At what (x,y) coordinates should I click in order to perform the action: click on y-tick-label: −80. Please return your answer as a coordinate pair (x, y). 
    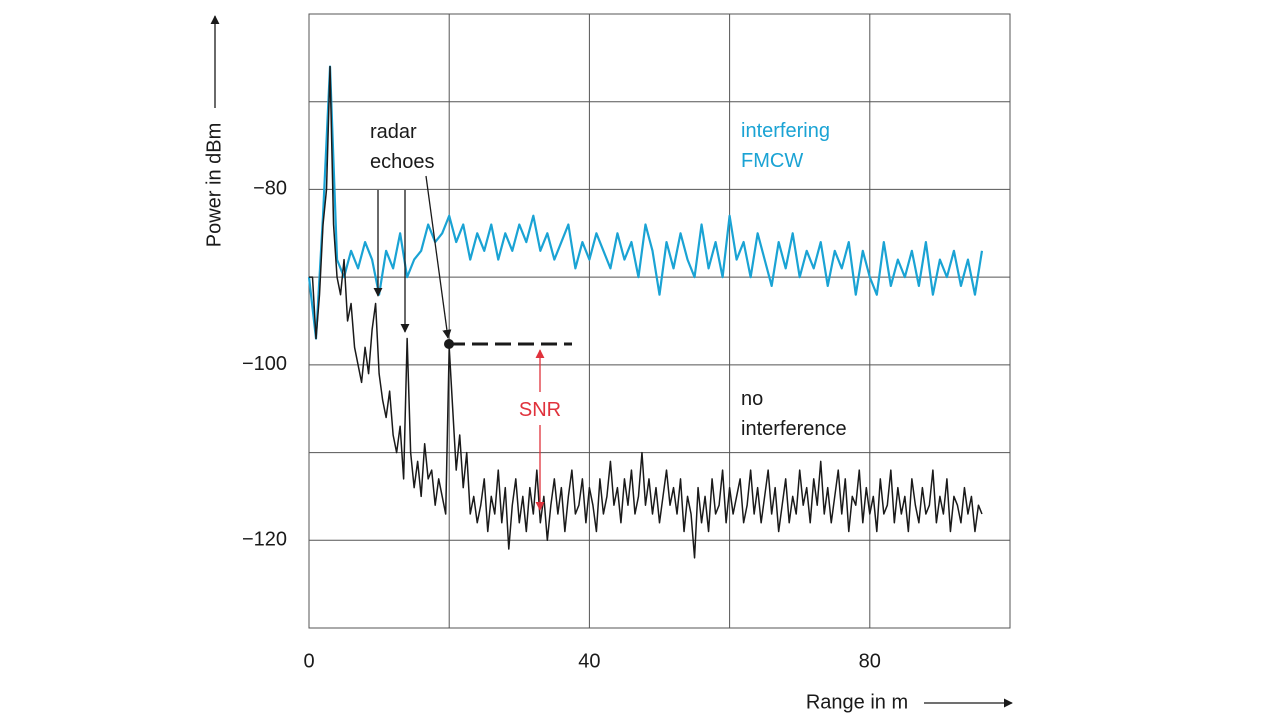
    Looking at the image, I should click on (270, 189).